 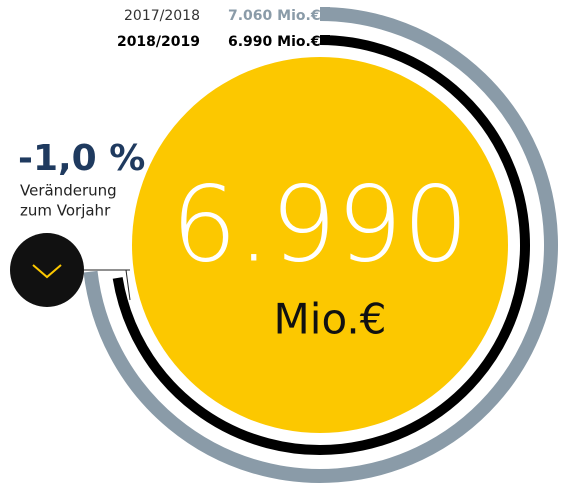 I want to click on change-text: zum Vorjahr, so click(x=65, y=211).